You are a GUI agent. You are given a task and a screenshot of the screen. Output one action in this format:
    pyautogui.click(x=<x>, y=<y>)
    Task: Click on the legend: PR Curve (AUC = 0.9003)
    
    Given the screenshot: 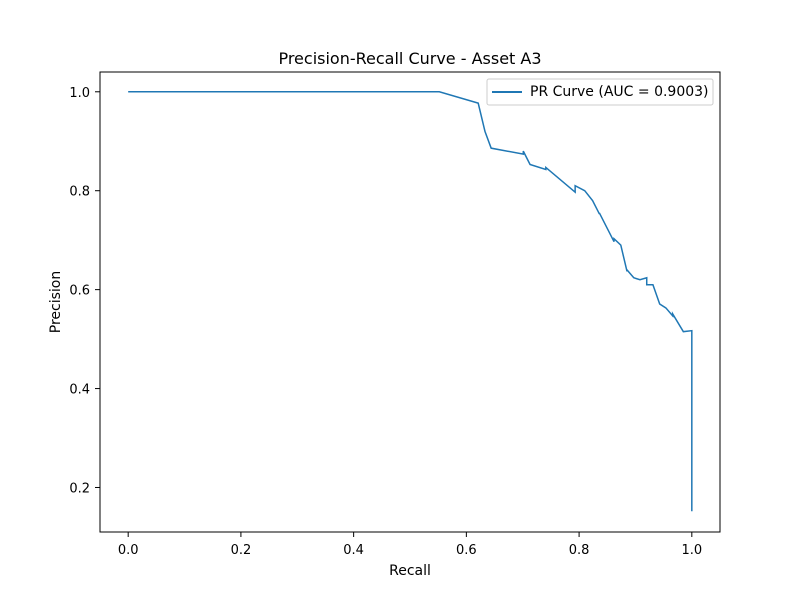 What is the action you would take?
    pyautogui.click(x=600, y=92)
    